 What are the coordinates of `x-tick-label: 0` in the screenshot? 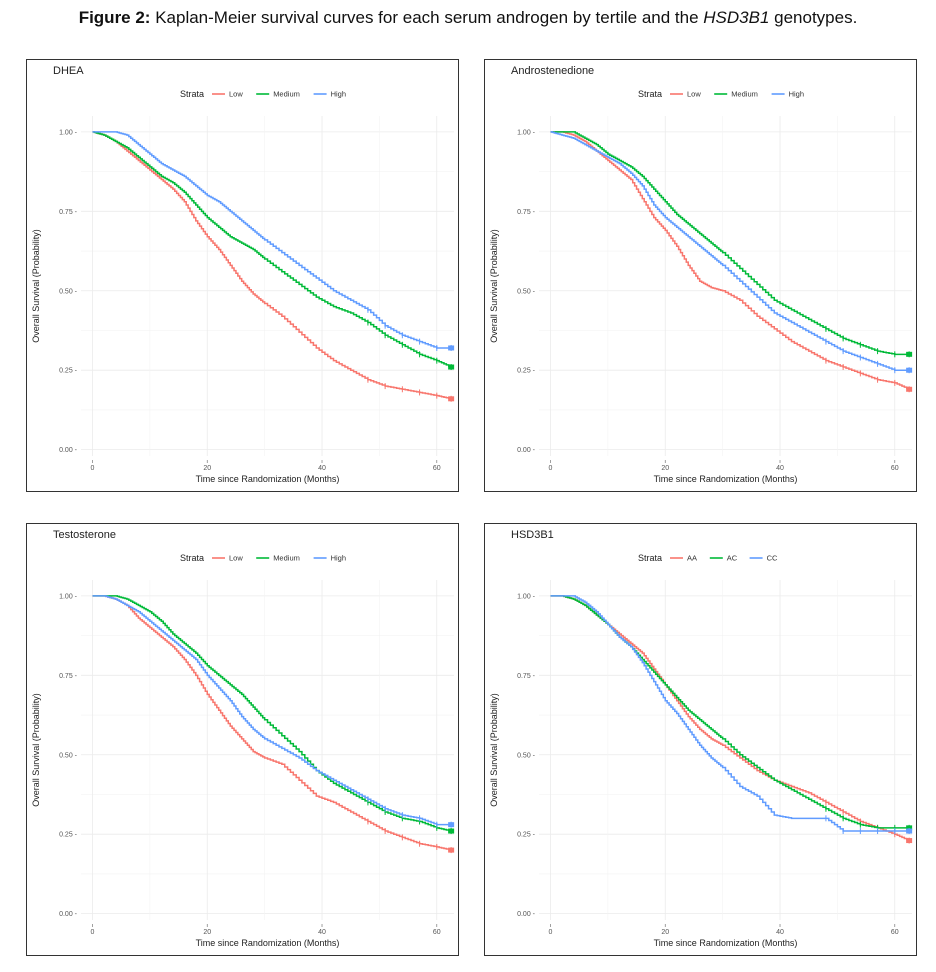 It's located at (93, 932).